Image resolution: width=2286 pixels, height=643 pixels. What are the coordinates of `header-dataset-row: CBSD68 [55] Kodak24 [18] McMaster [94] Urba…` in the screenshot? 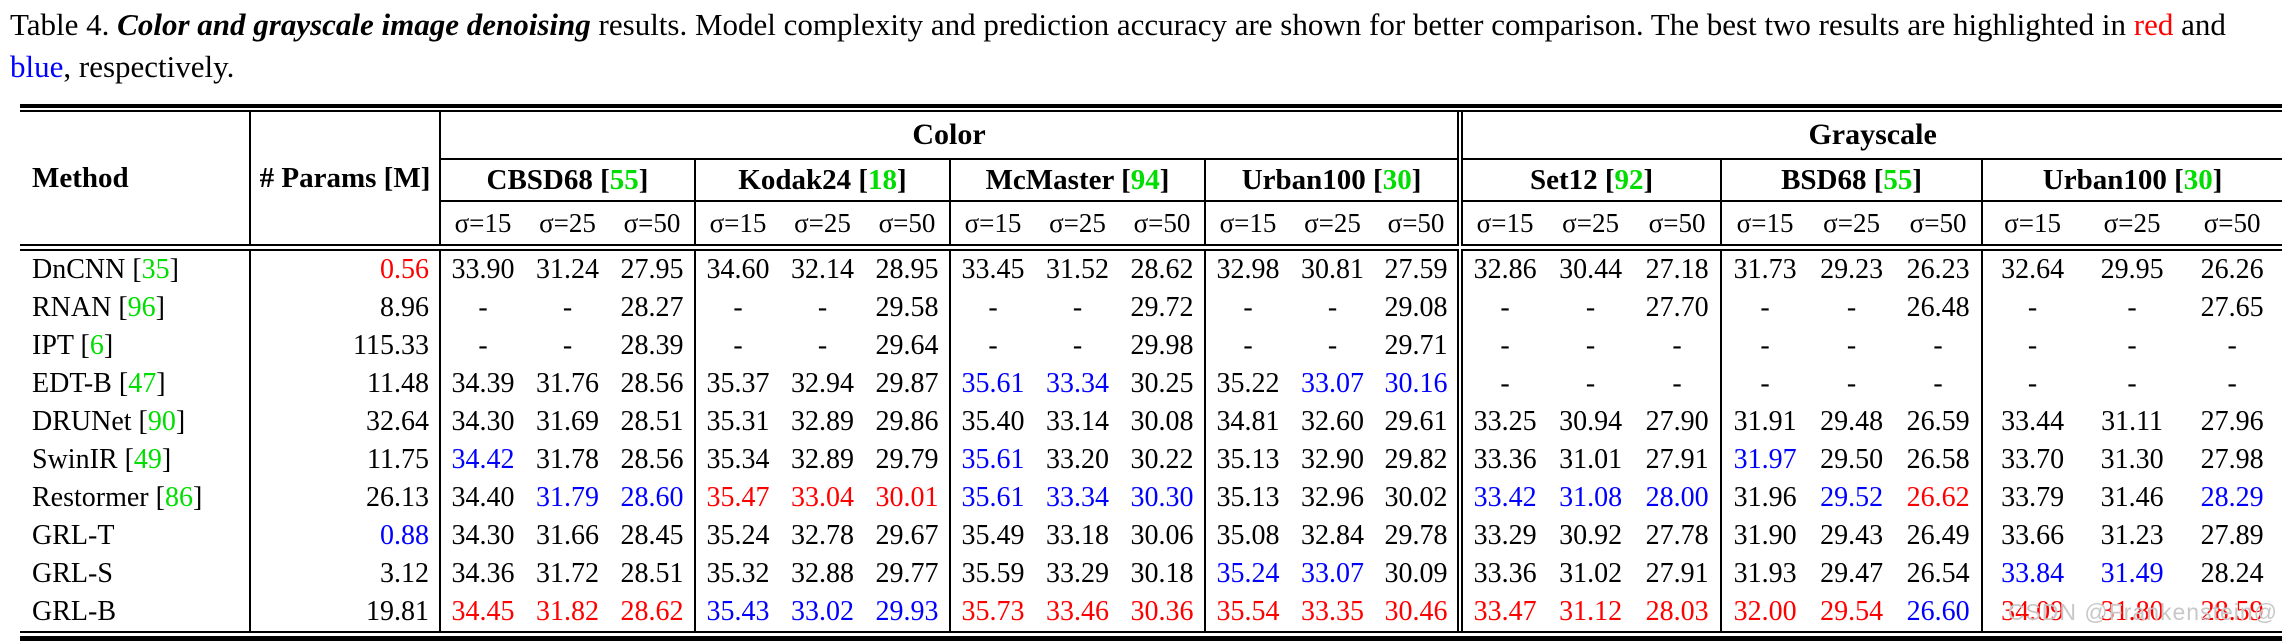 It's located at (1151, 180).